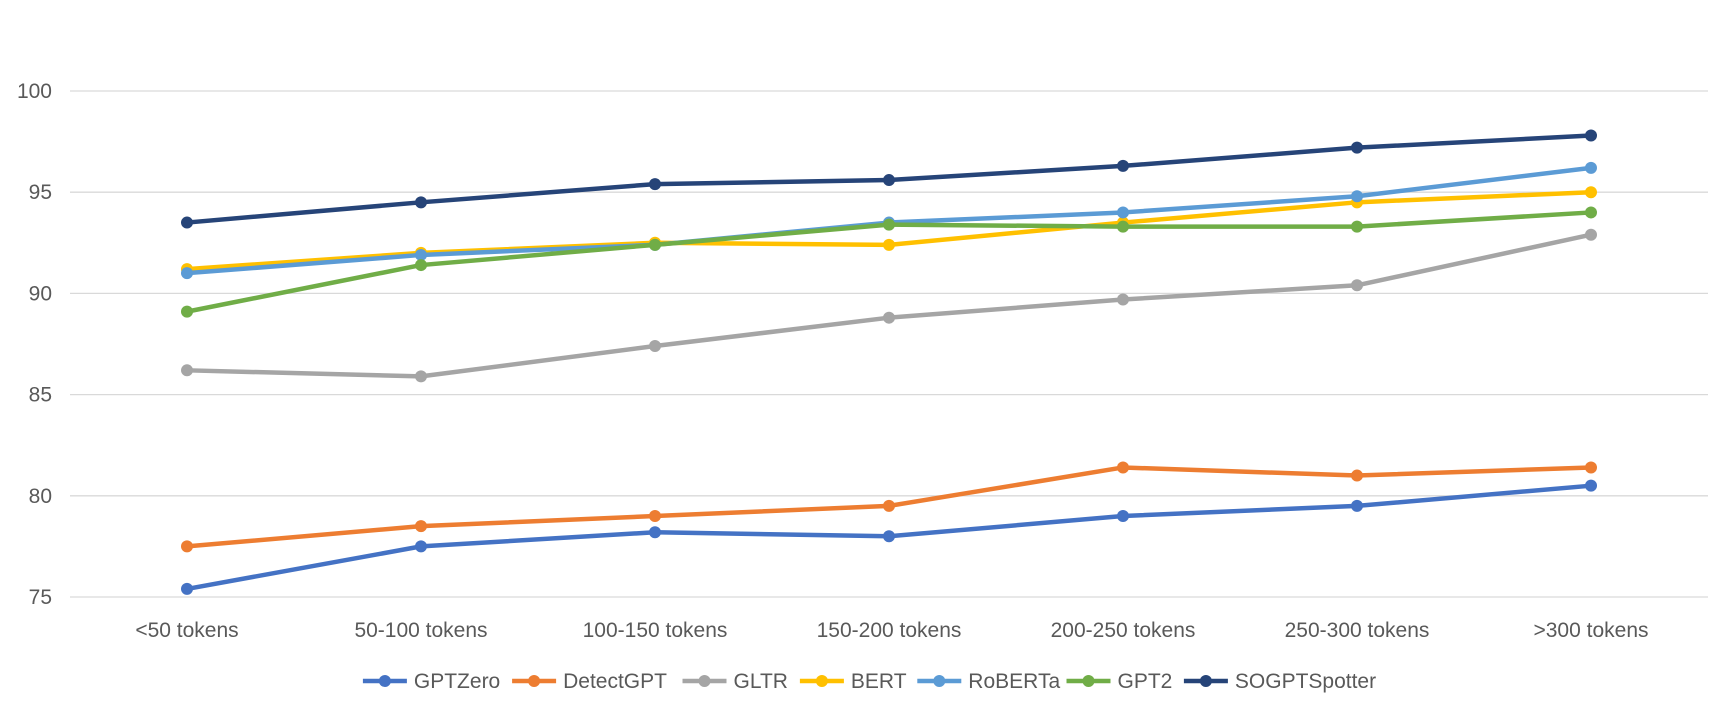 The width and height of the screenshot is (1725, 714). What do you see at coordinates (457, 681) in the screenshot?
I see `legend-label: GPTZero` at bounding box center [457, 681].